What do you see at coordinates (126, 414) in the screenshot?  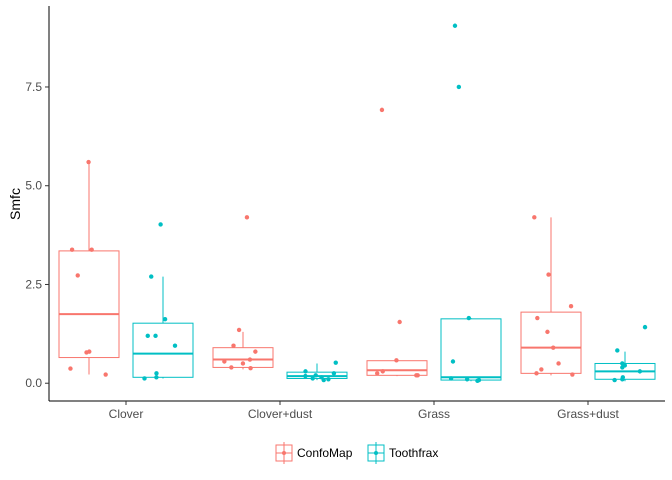 I see `x-tick-label: Clover` at bounding box center [126, 414].